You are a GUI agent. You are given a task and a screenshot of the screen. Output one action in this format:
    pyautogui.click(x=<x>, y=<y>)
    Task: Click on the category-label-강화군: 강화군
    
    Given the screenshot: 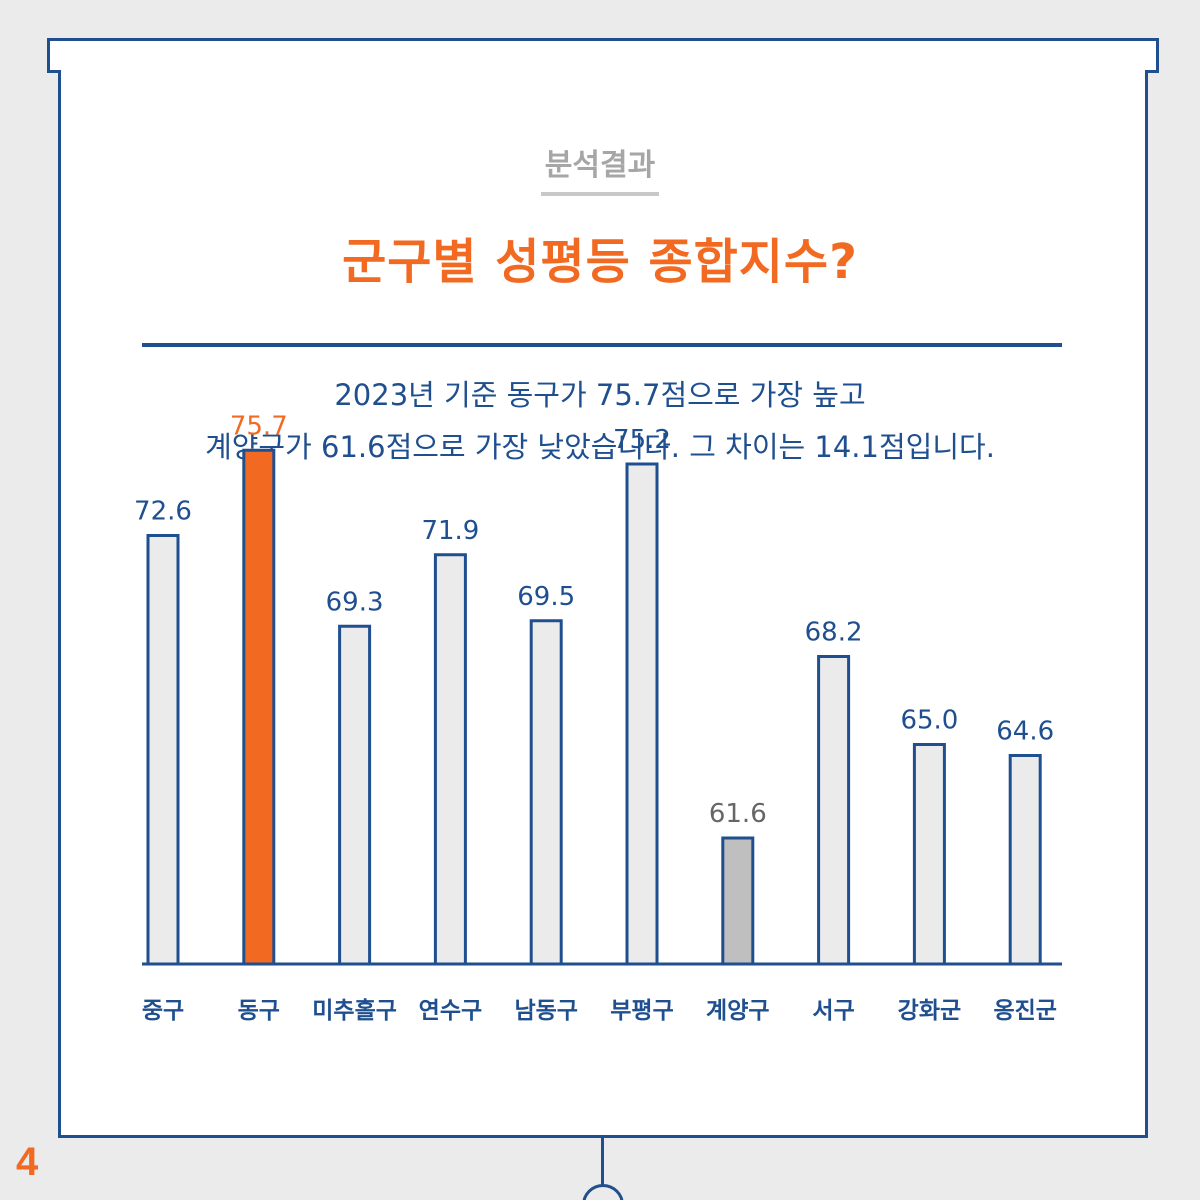 What is the action you would take?
    pyautogui.click(x=929, y=1011)
    